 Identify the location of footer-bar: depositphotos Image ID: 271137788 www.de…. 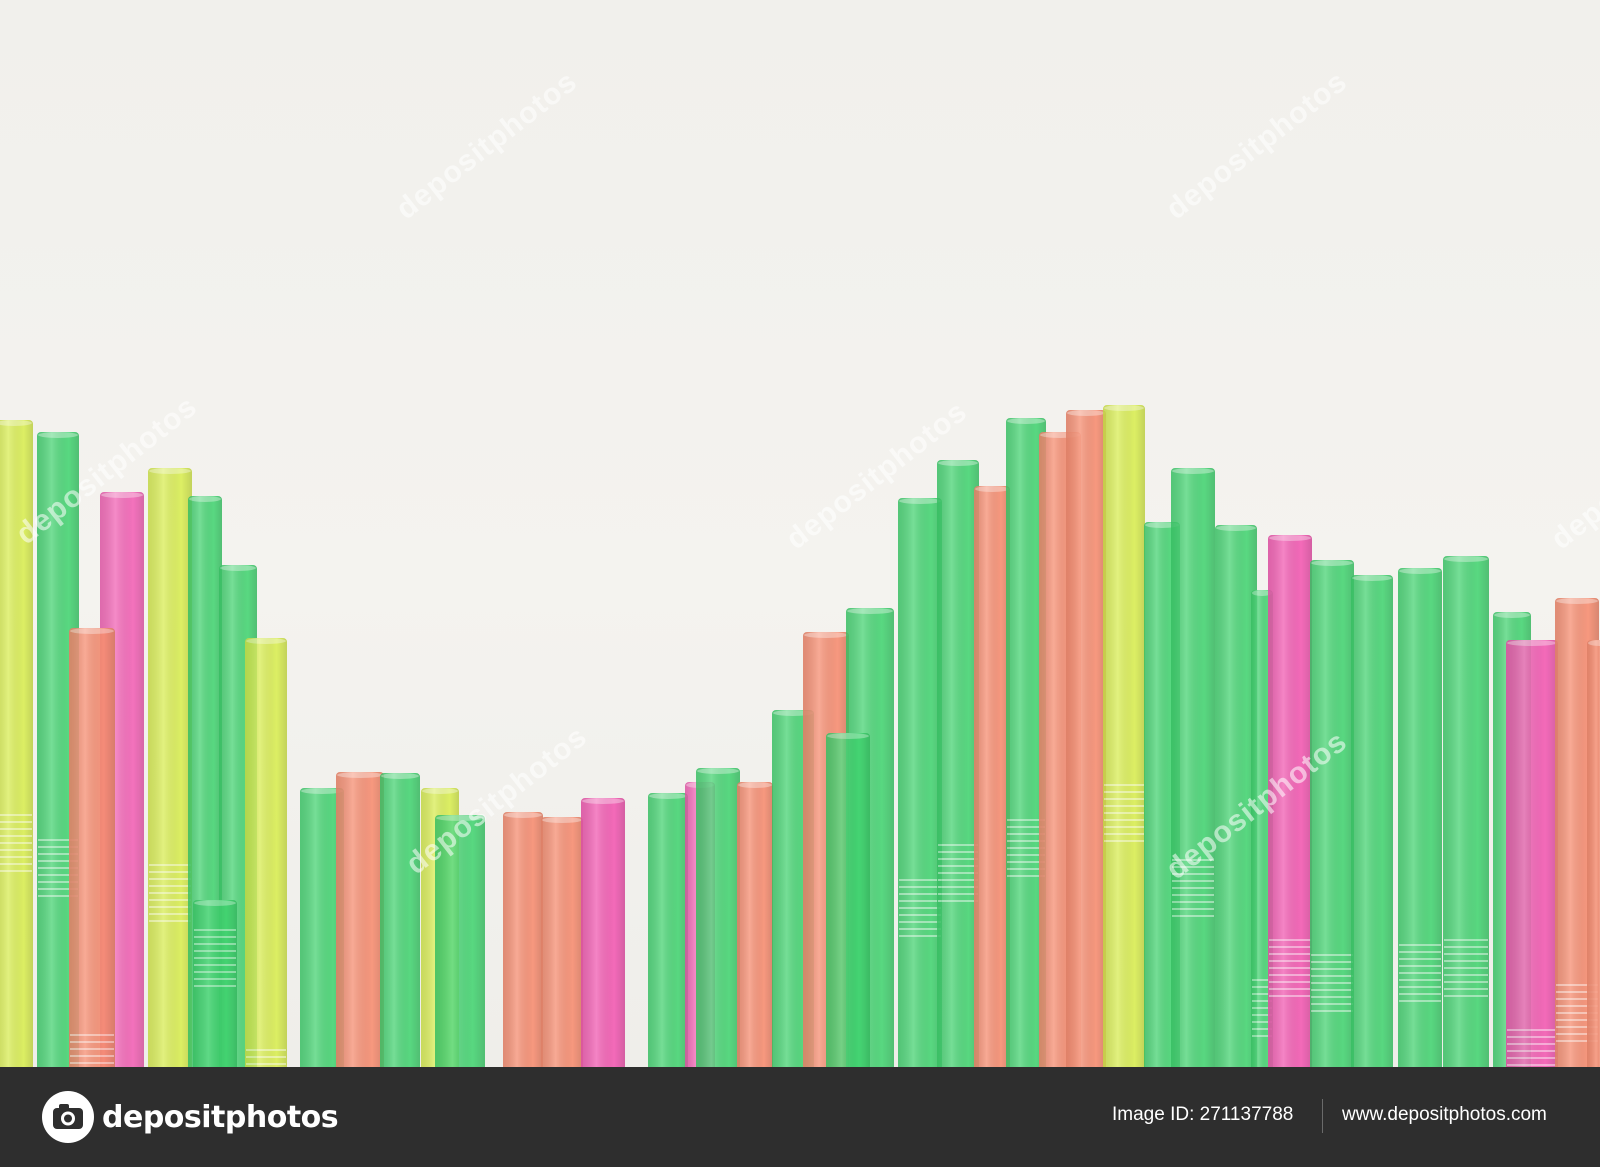
(800, 1117).